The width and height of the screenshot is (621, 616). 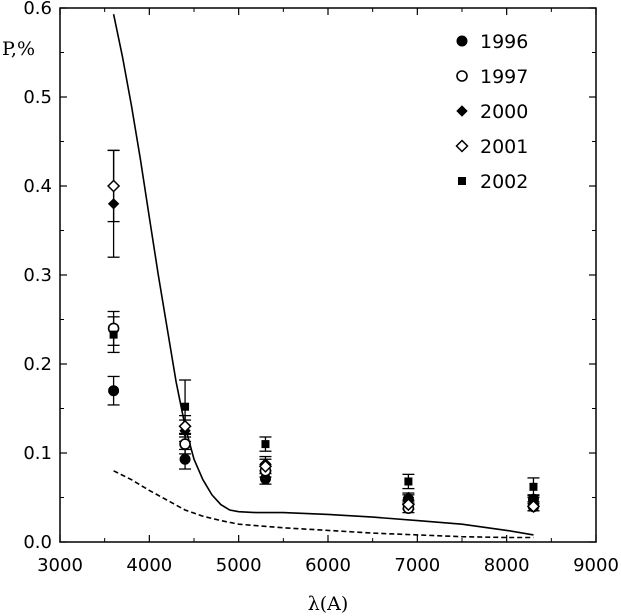 I want to click on dashed-model-curve, so click(x=323, y=504).